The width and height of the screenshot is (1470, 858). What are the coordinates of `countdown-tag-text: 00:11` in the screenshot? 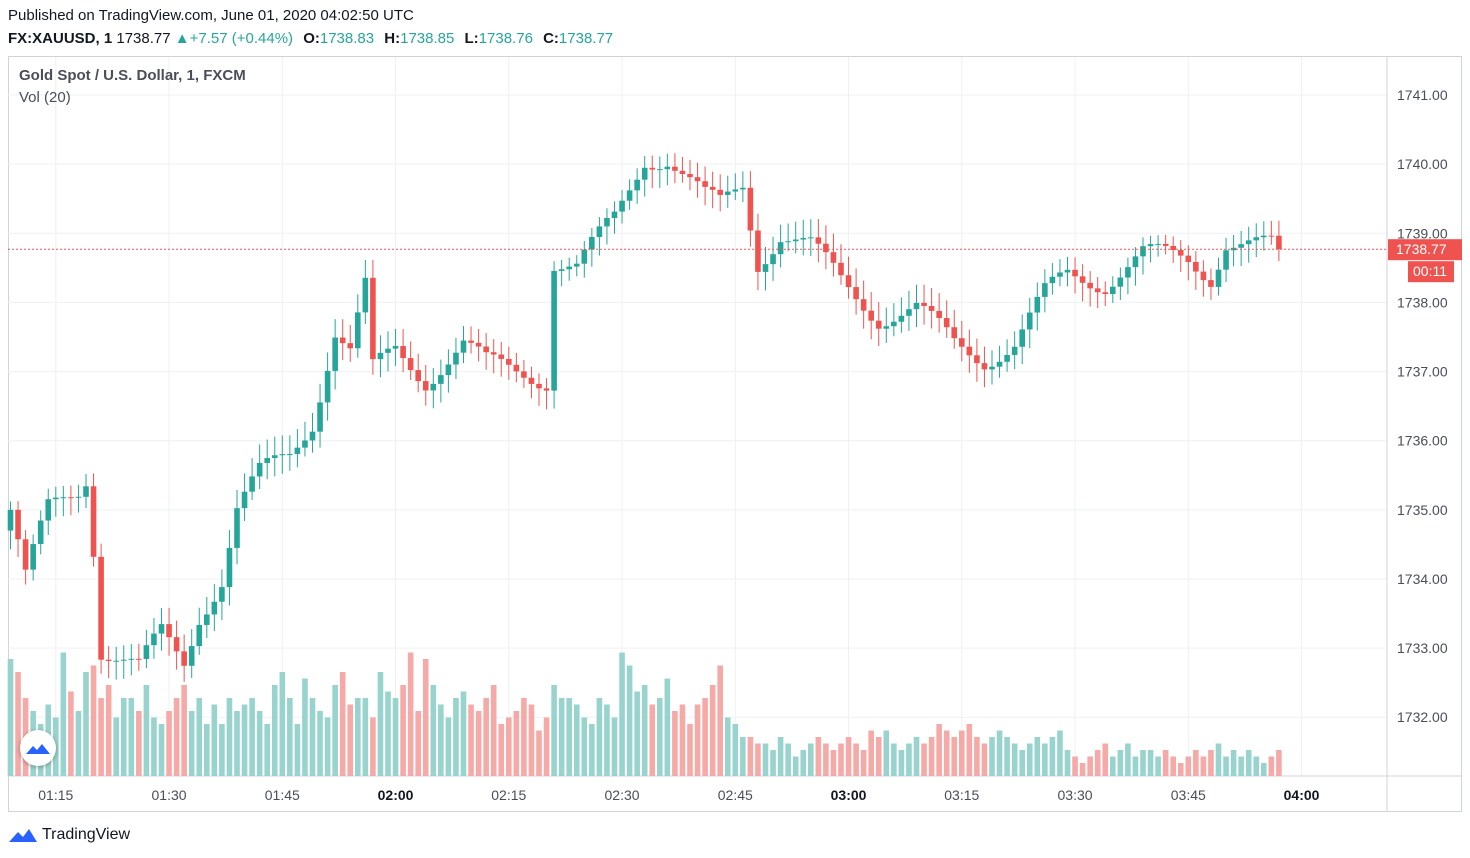 It's located at (1430, 271).